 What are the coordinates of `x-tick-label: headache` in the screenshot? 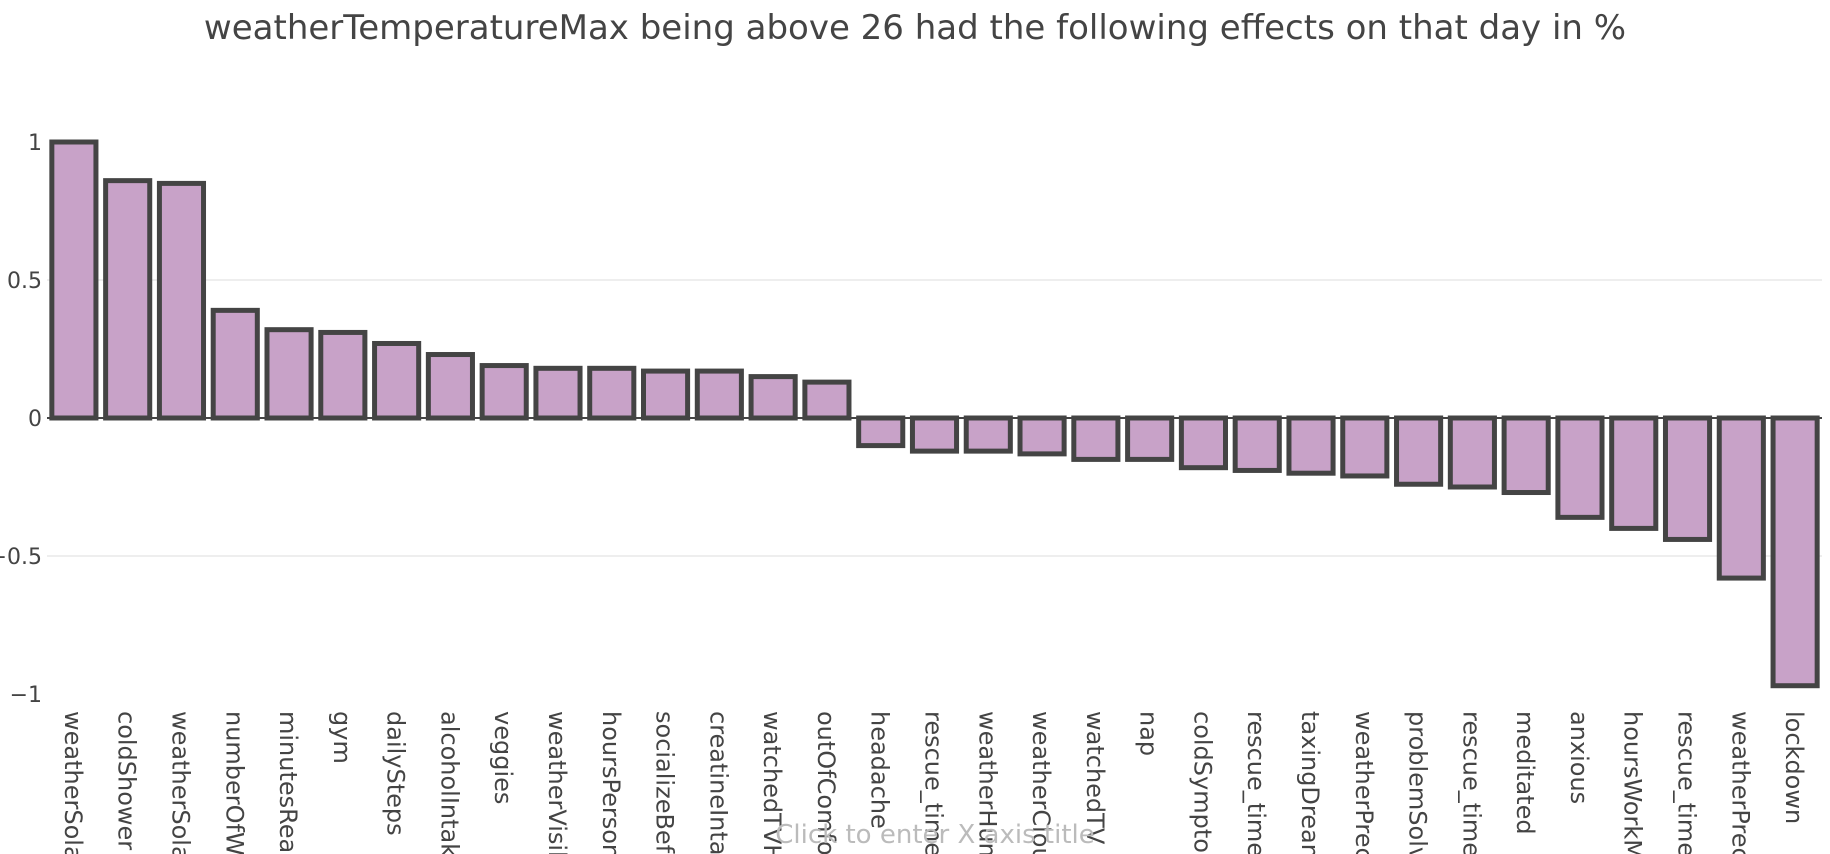 It's located at (880, 770).